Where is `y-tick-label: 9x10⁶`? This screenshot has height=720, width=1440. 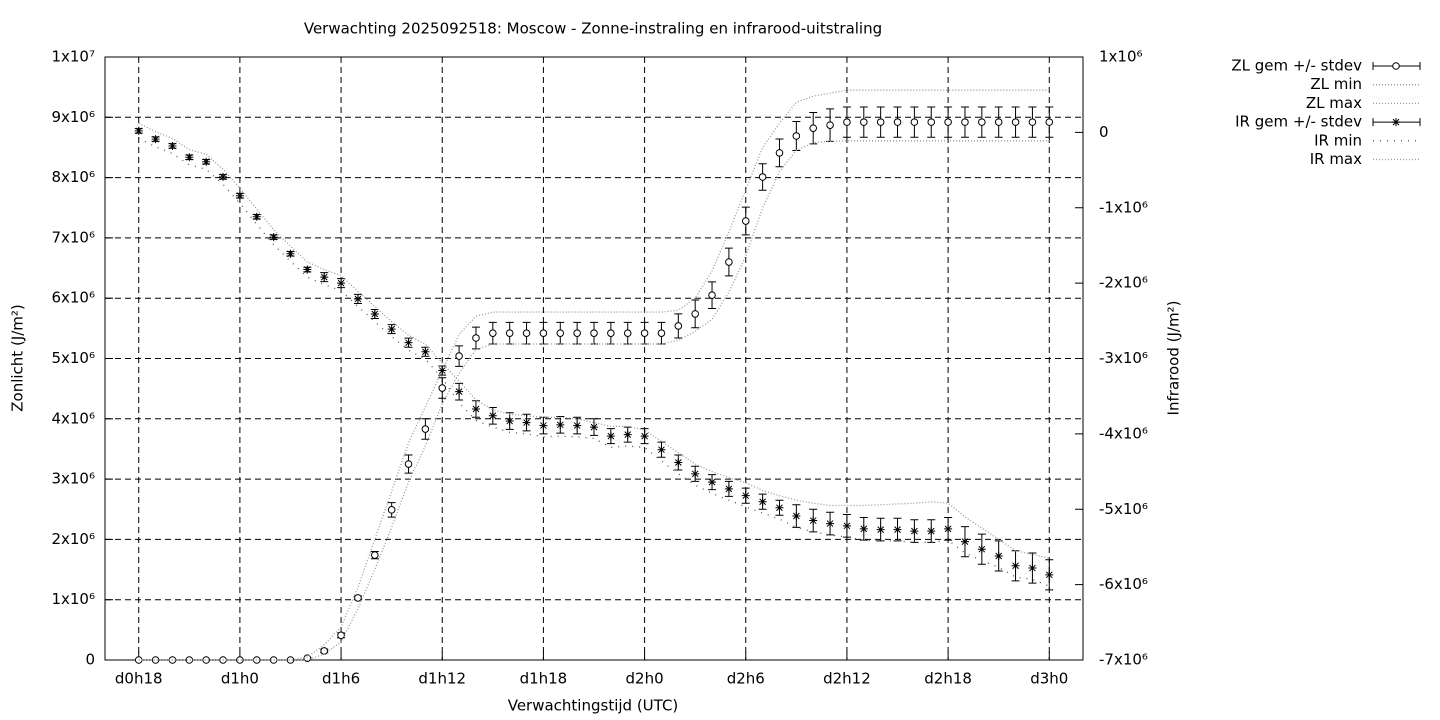
y-tick-label: 9x10⁶ is located at coordinates (73, 117).